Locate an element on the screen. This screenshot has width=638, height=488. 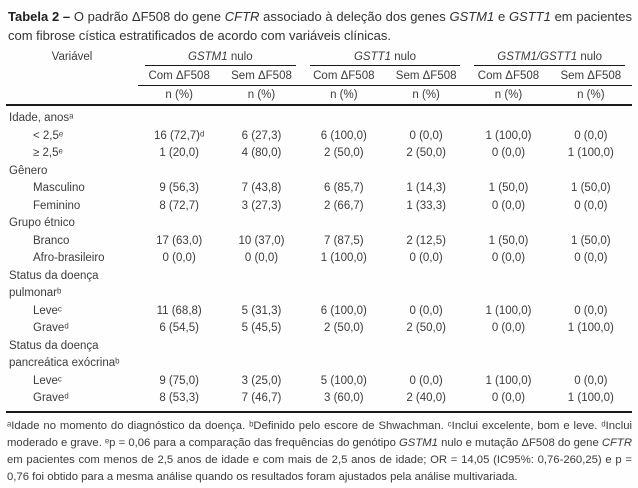
table-section-row: Status da doença pancreática exócrinaᵇ is located at coordinates (319, 355).